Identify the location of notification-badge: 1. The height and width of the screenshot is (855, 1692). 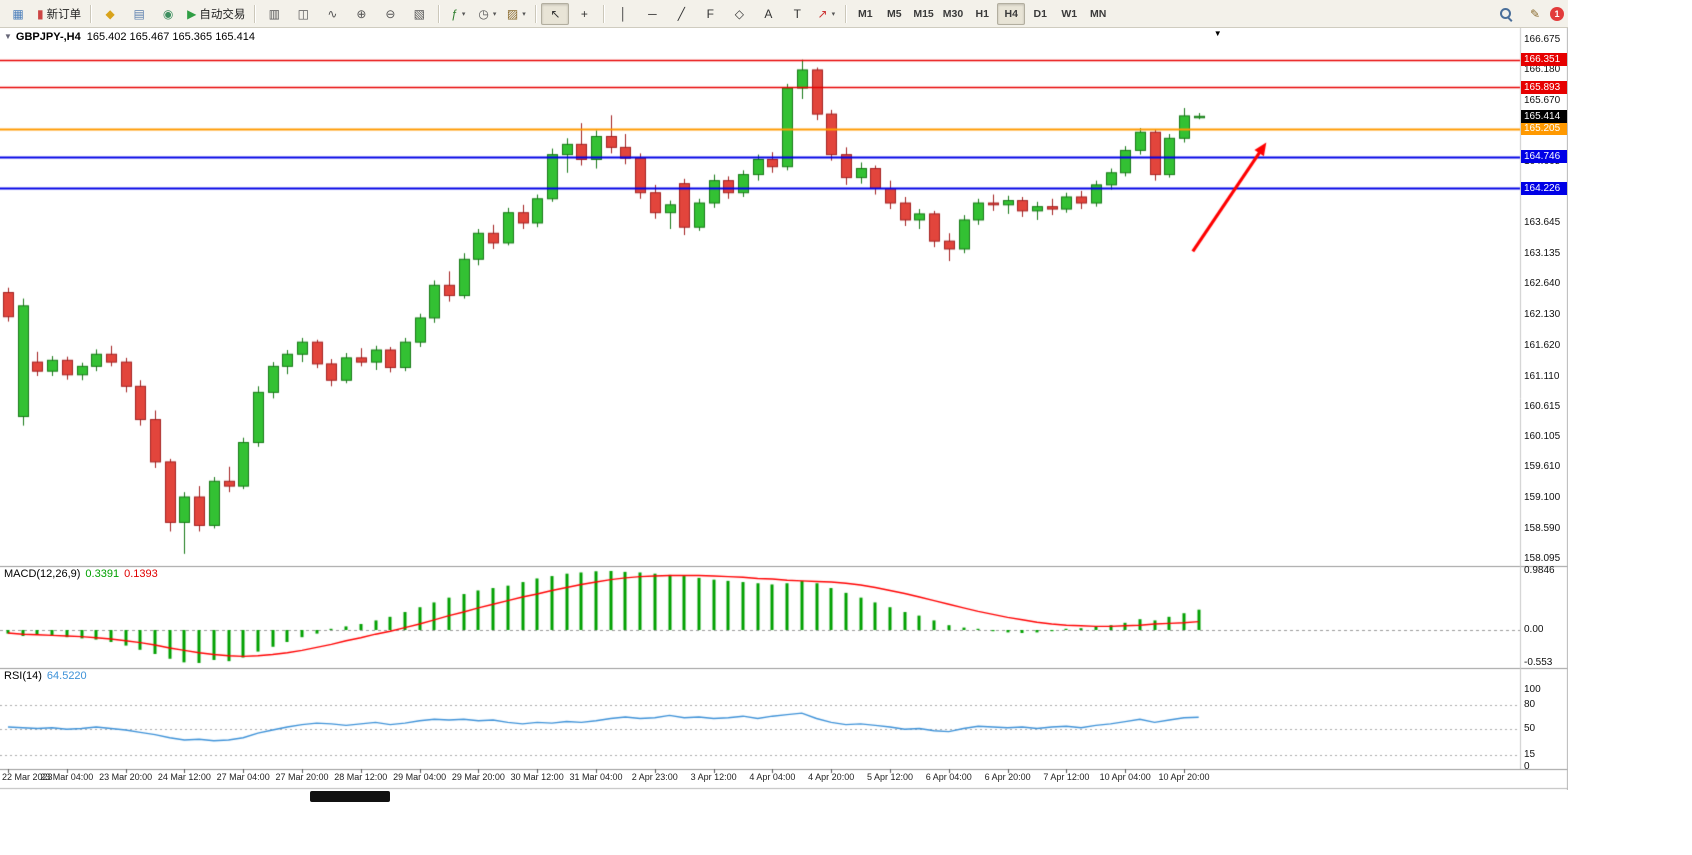
(1557, 13).